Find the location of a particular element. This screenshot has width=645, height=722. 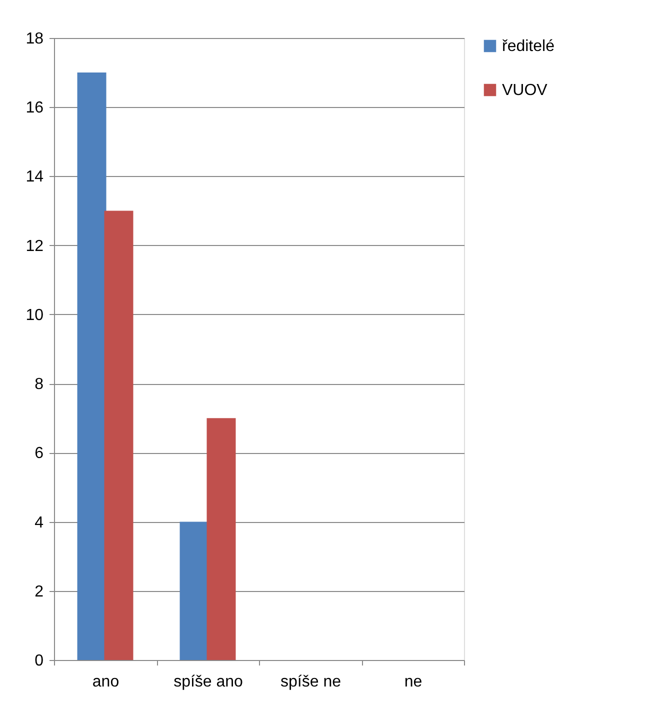

y-tick-label: 6 is located at coordinates (39, 453).